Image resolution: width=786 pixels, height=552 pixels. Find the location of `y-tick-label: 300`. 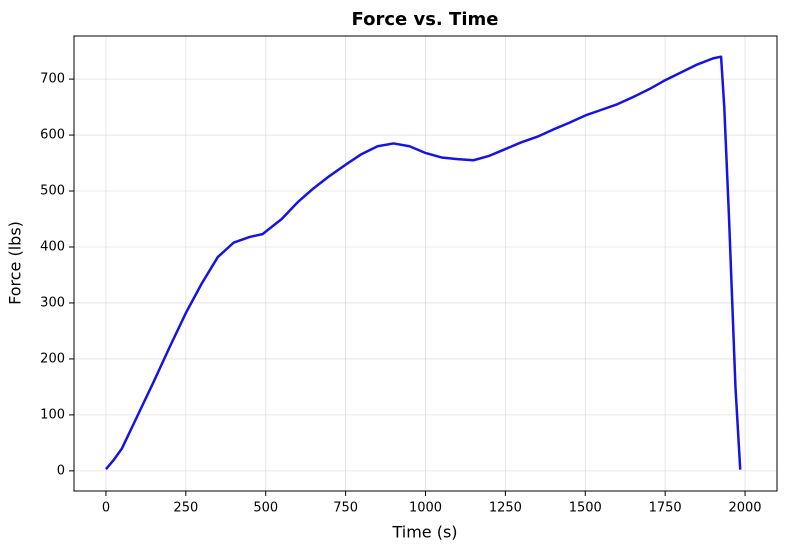

y-tick-label: 300 is located at coordinates (52, 302).